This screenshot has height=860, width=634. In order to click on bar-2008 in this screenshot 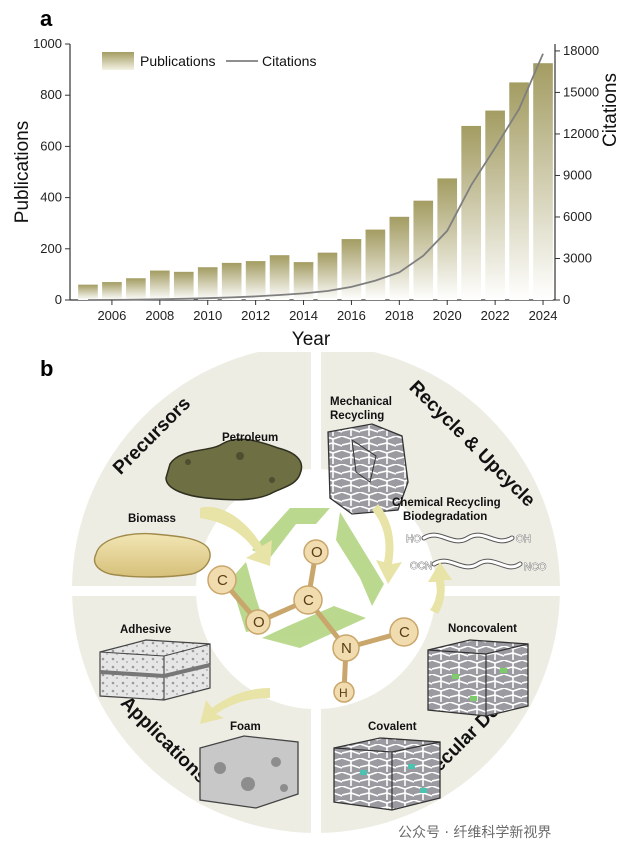, I will do `click(160, 285)`.